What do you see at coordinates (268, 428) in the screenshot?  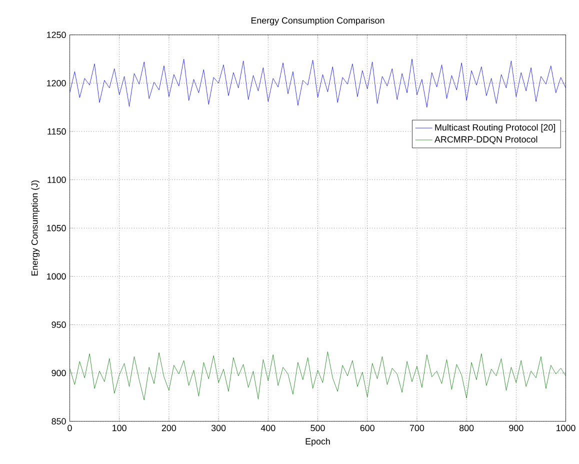 I see `x-tick-label: 400` at bounding box center [268, 428].